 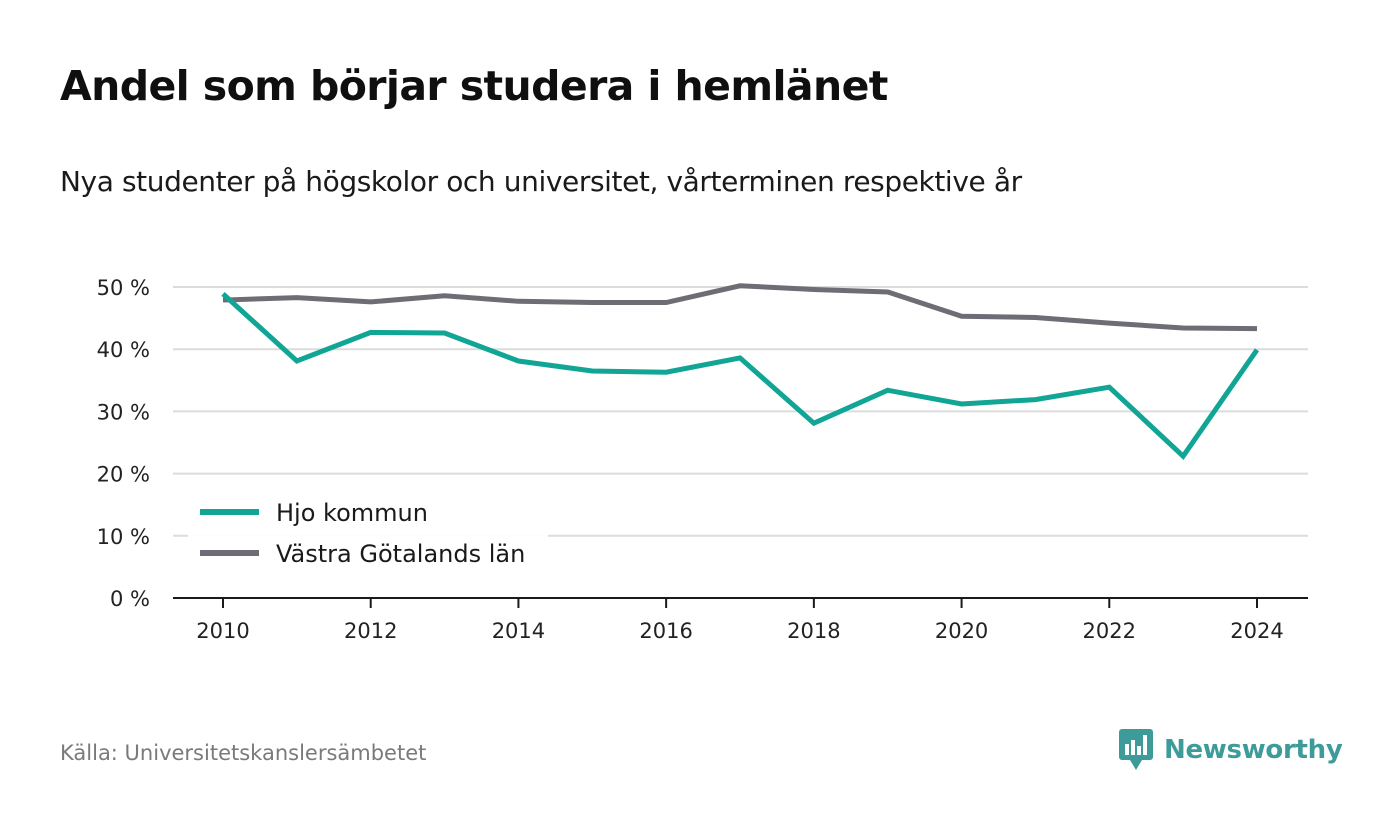 What do you see at coordinates (370, 631) in the screenshot?
I see `x-tick-label: 2012` at bounding box center [370, 631].